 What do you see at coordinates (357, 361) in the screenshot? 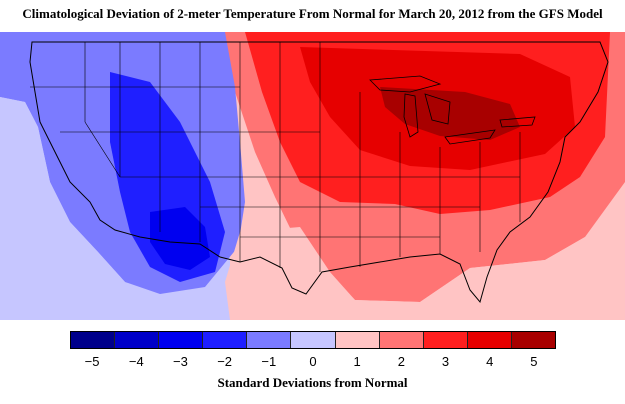
I see `legend-tick-6: 1` at bounding box center [357, 361].